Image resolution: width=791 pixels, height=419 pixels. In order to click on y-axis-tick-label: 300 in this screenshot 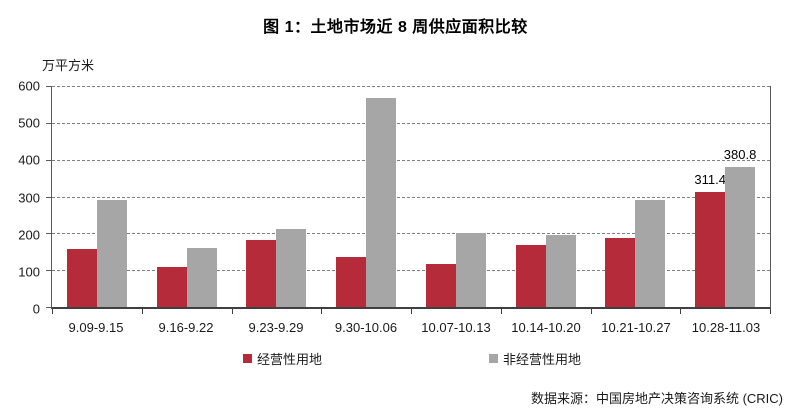, I will do `click(29, 197)`.